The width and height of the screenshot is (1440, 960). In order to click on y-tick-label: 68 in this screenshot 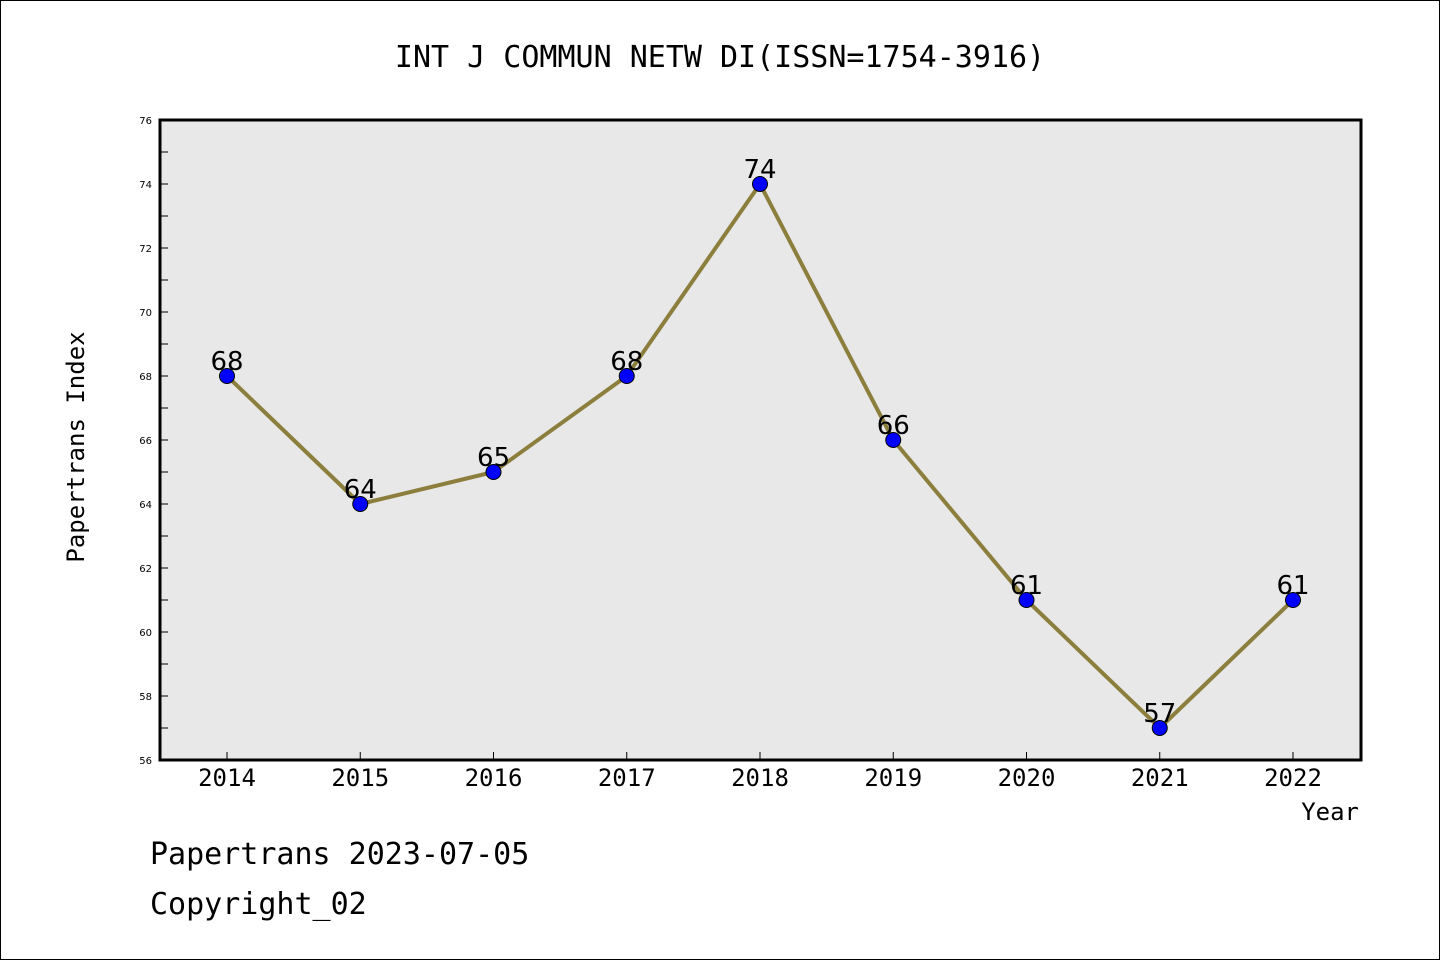, I will do `click(145, 377)`.